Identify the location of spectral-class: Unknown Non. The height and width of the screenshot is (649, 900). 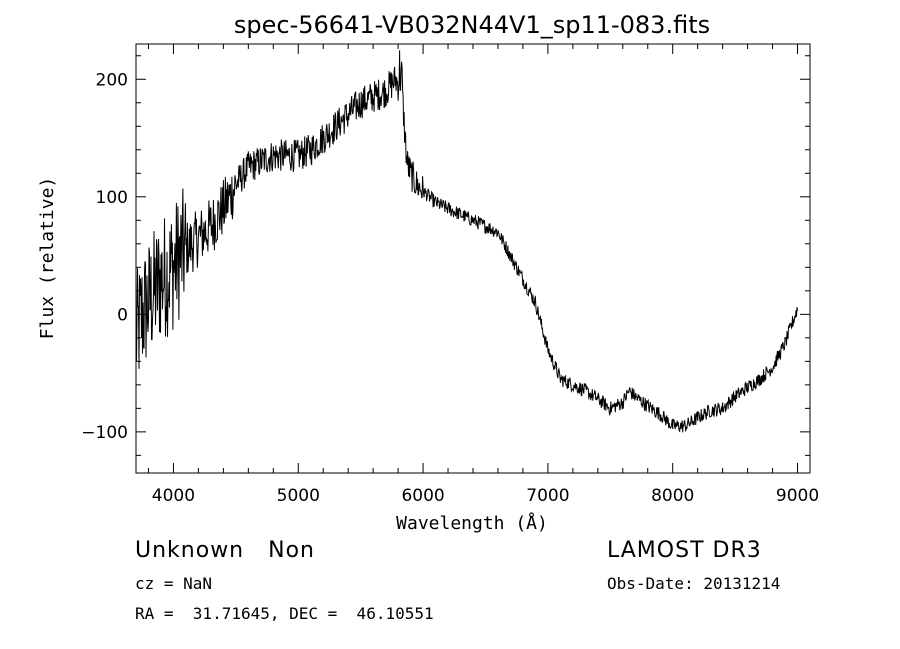
(225, 550).